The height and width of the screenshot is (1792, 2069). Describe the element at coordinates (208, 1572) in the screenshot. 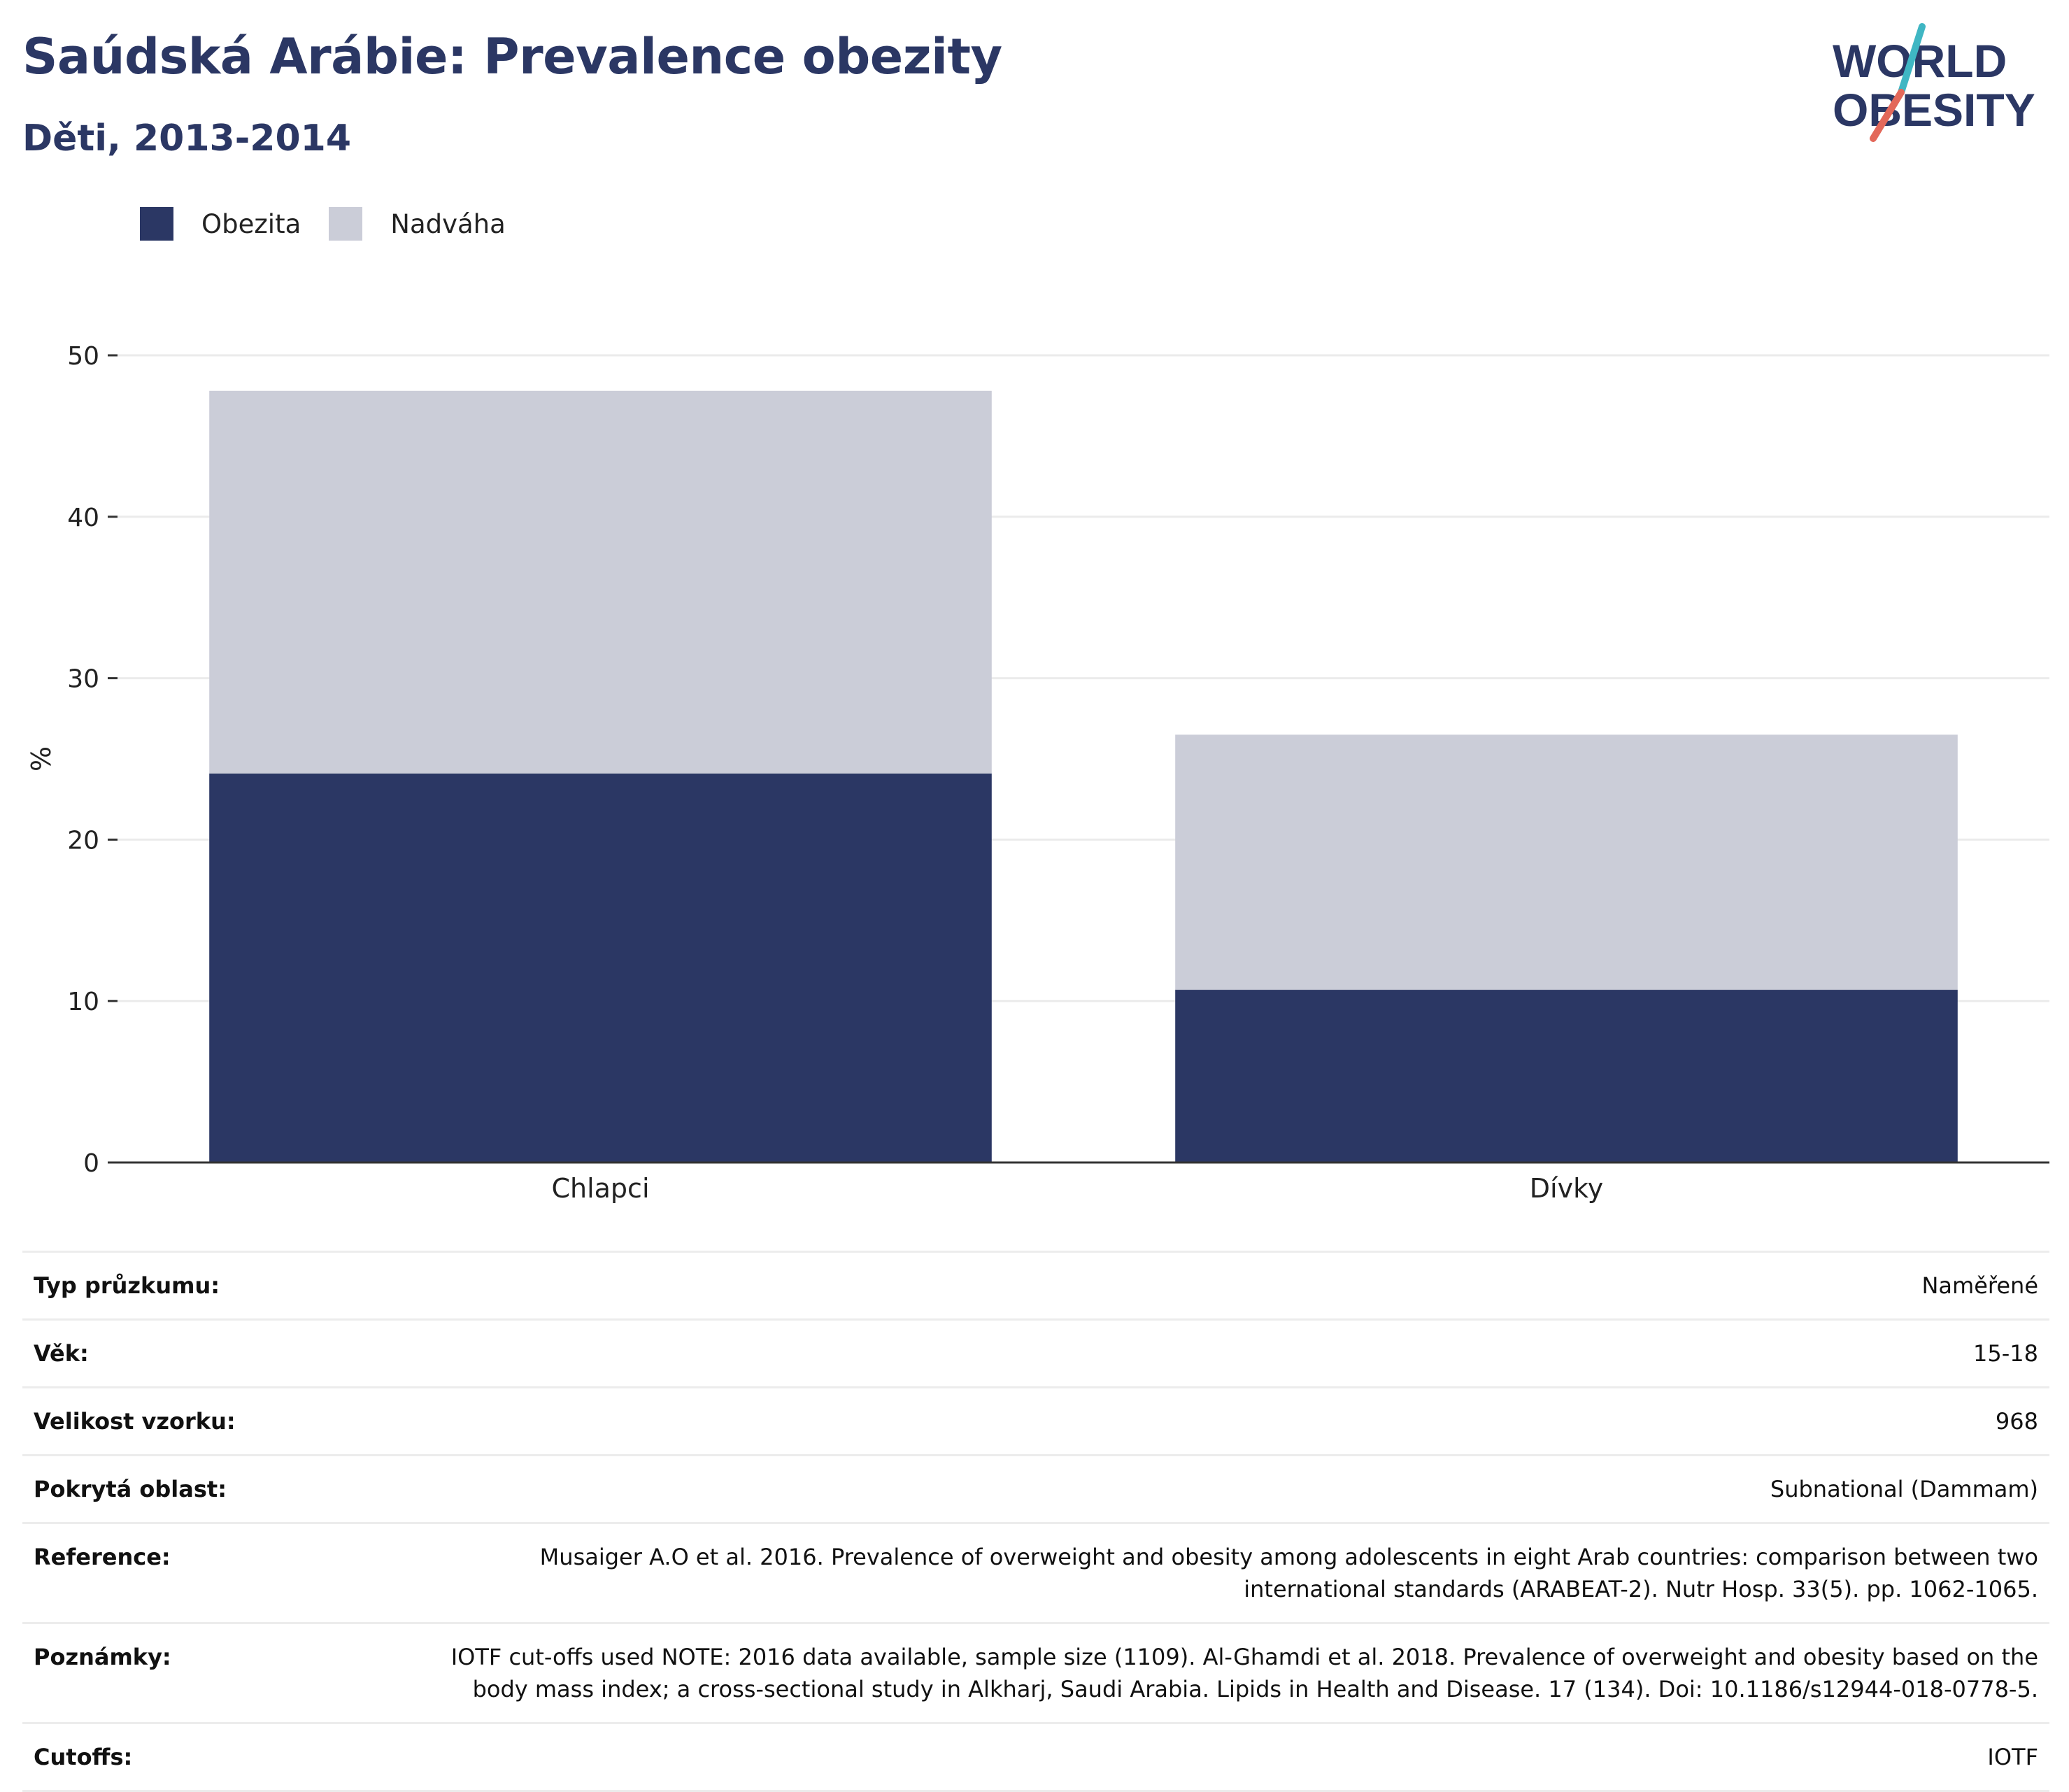

I see `metadata-key: Reference:` at that location.